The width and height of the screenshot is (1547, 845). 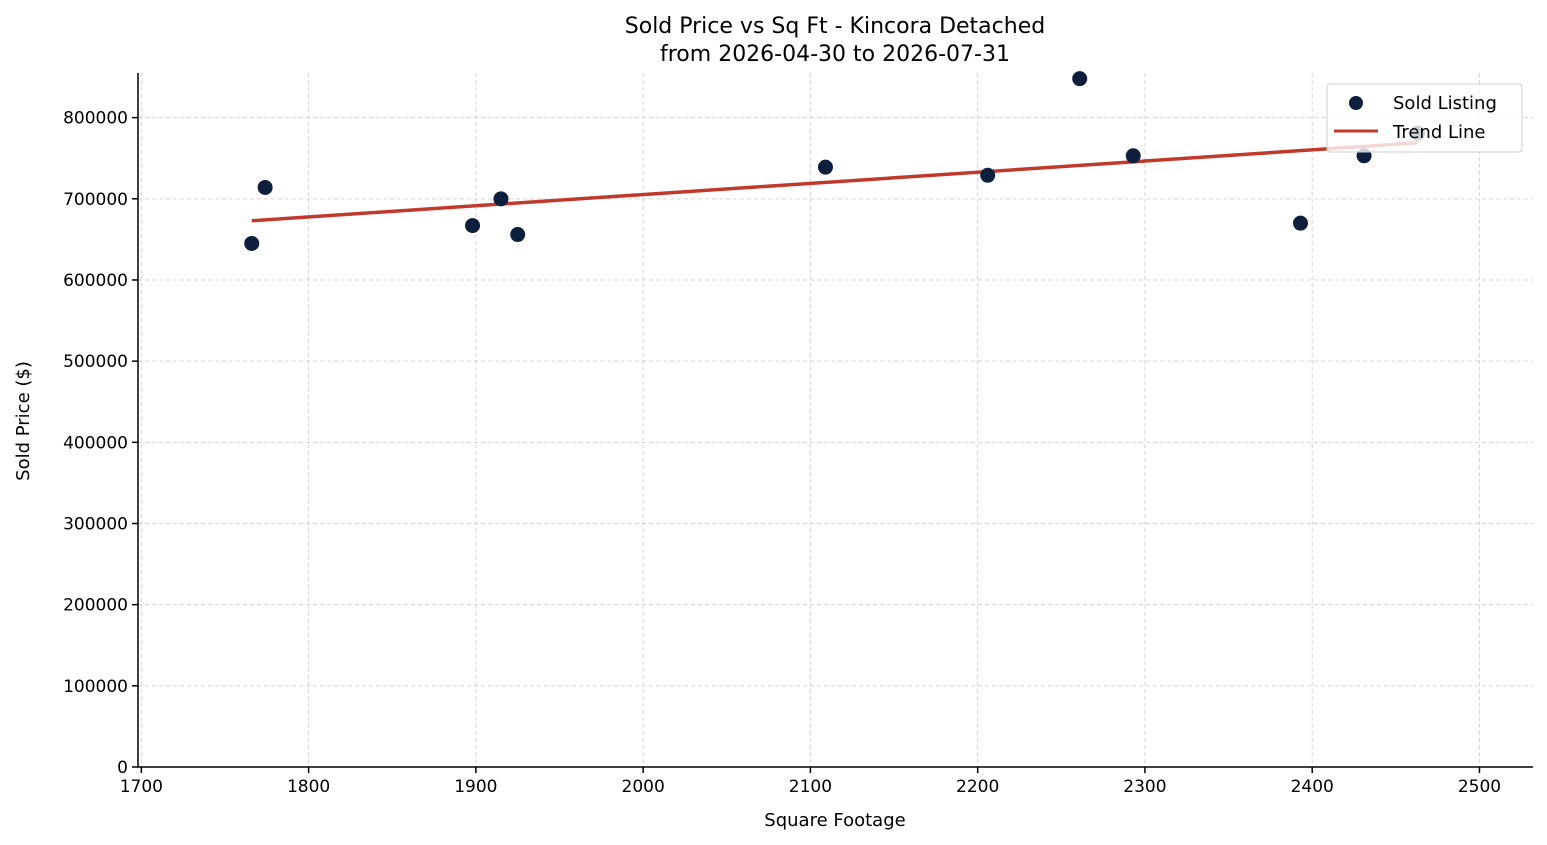 I want to click on y-tick-label: 100000, so click(x=95, y=687).